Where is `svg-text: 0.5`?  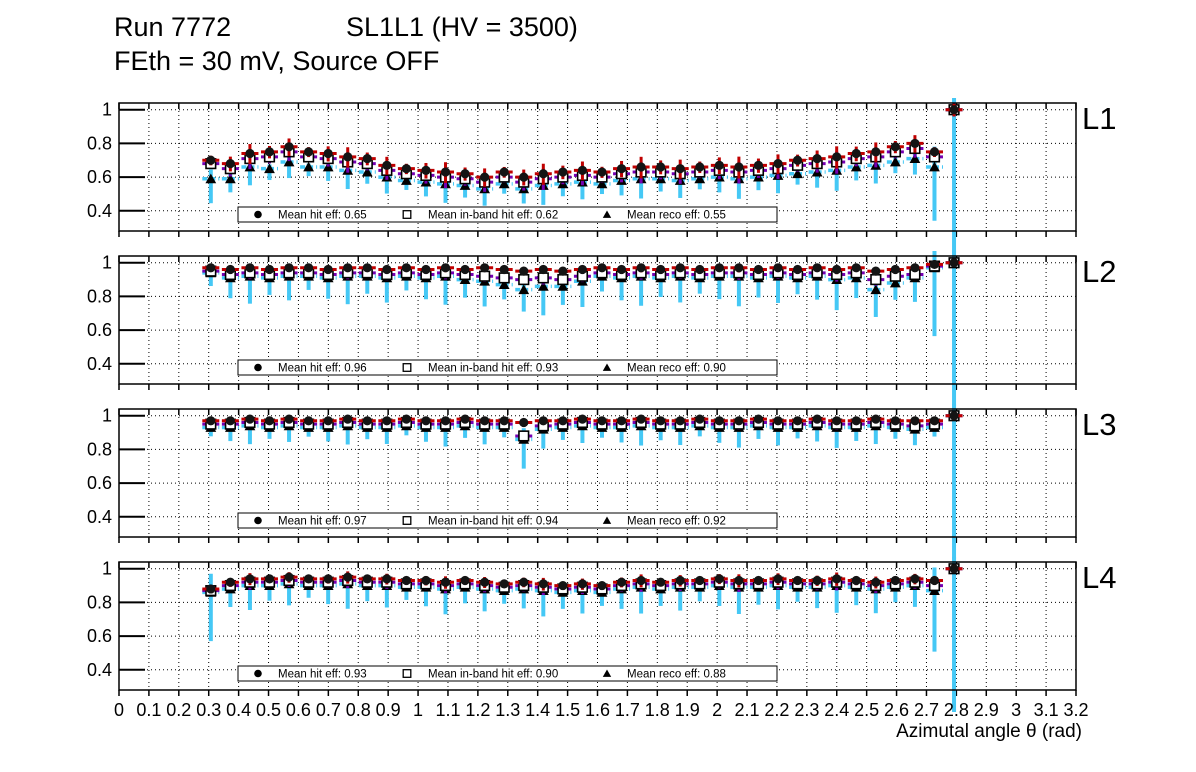 svg-text: 0.5 is located at coordinates (268, 710).